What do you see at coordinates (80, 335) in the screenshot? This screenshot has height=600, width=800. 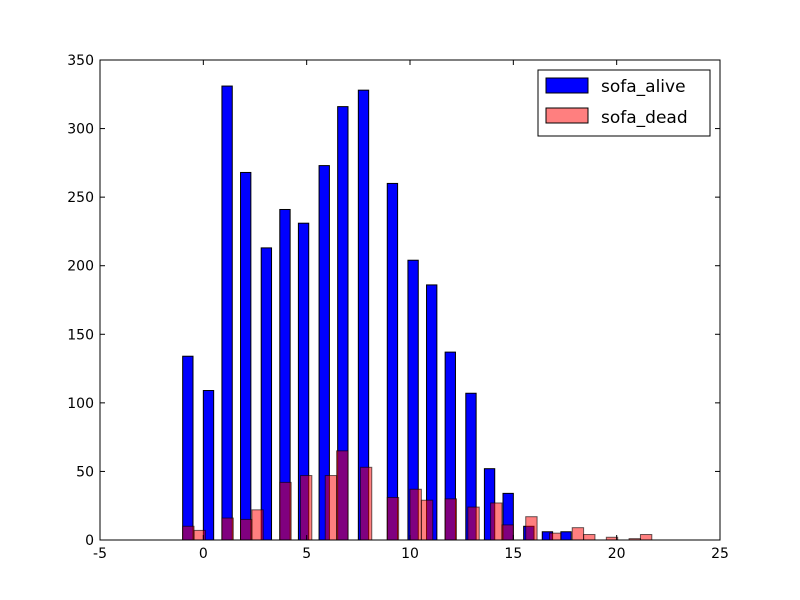 I see `y-tick-label-3: 150` at bounding box center [80, 335].